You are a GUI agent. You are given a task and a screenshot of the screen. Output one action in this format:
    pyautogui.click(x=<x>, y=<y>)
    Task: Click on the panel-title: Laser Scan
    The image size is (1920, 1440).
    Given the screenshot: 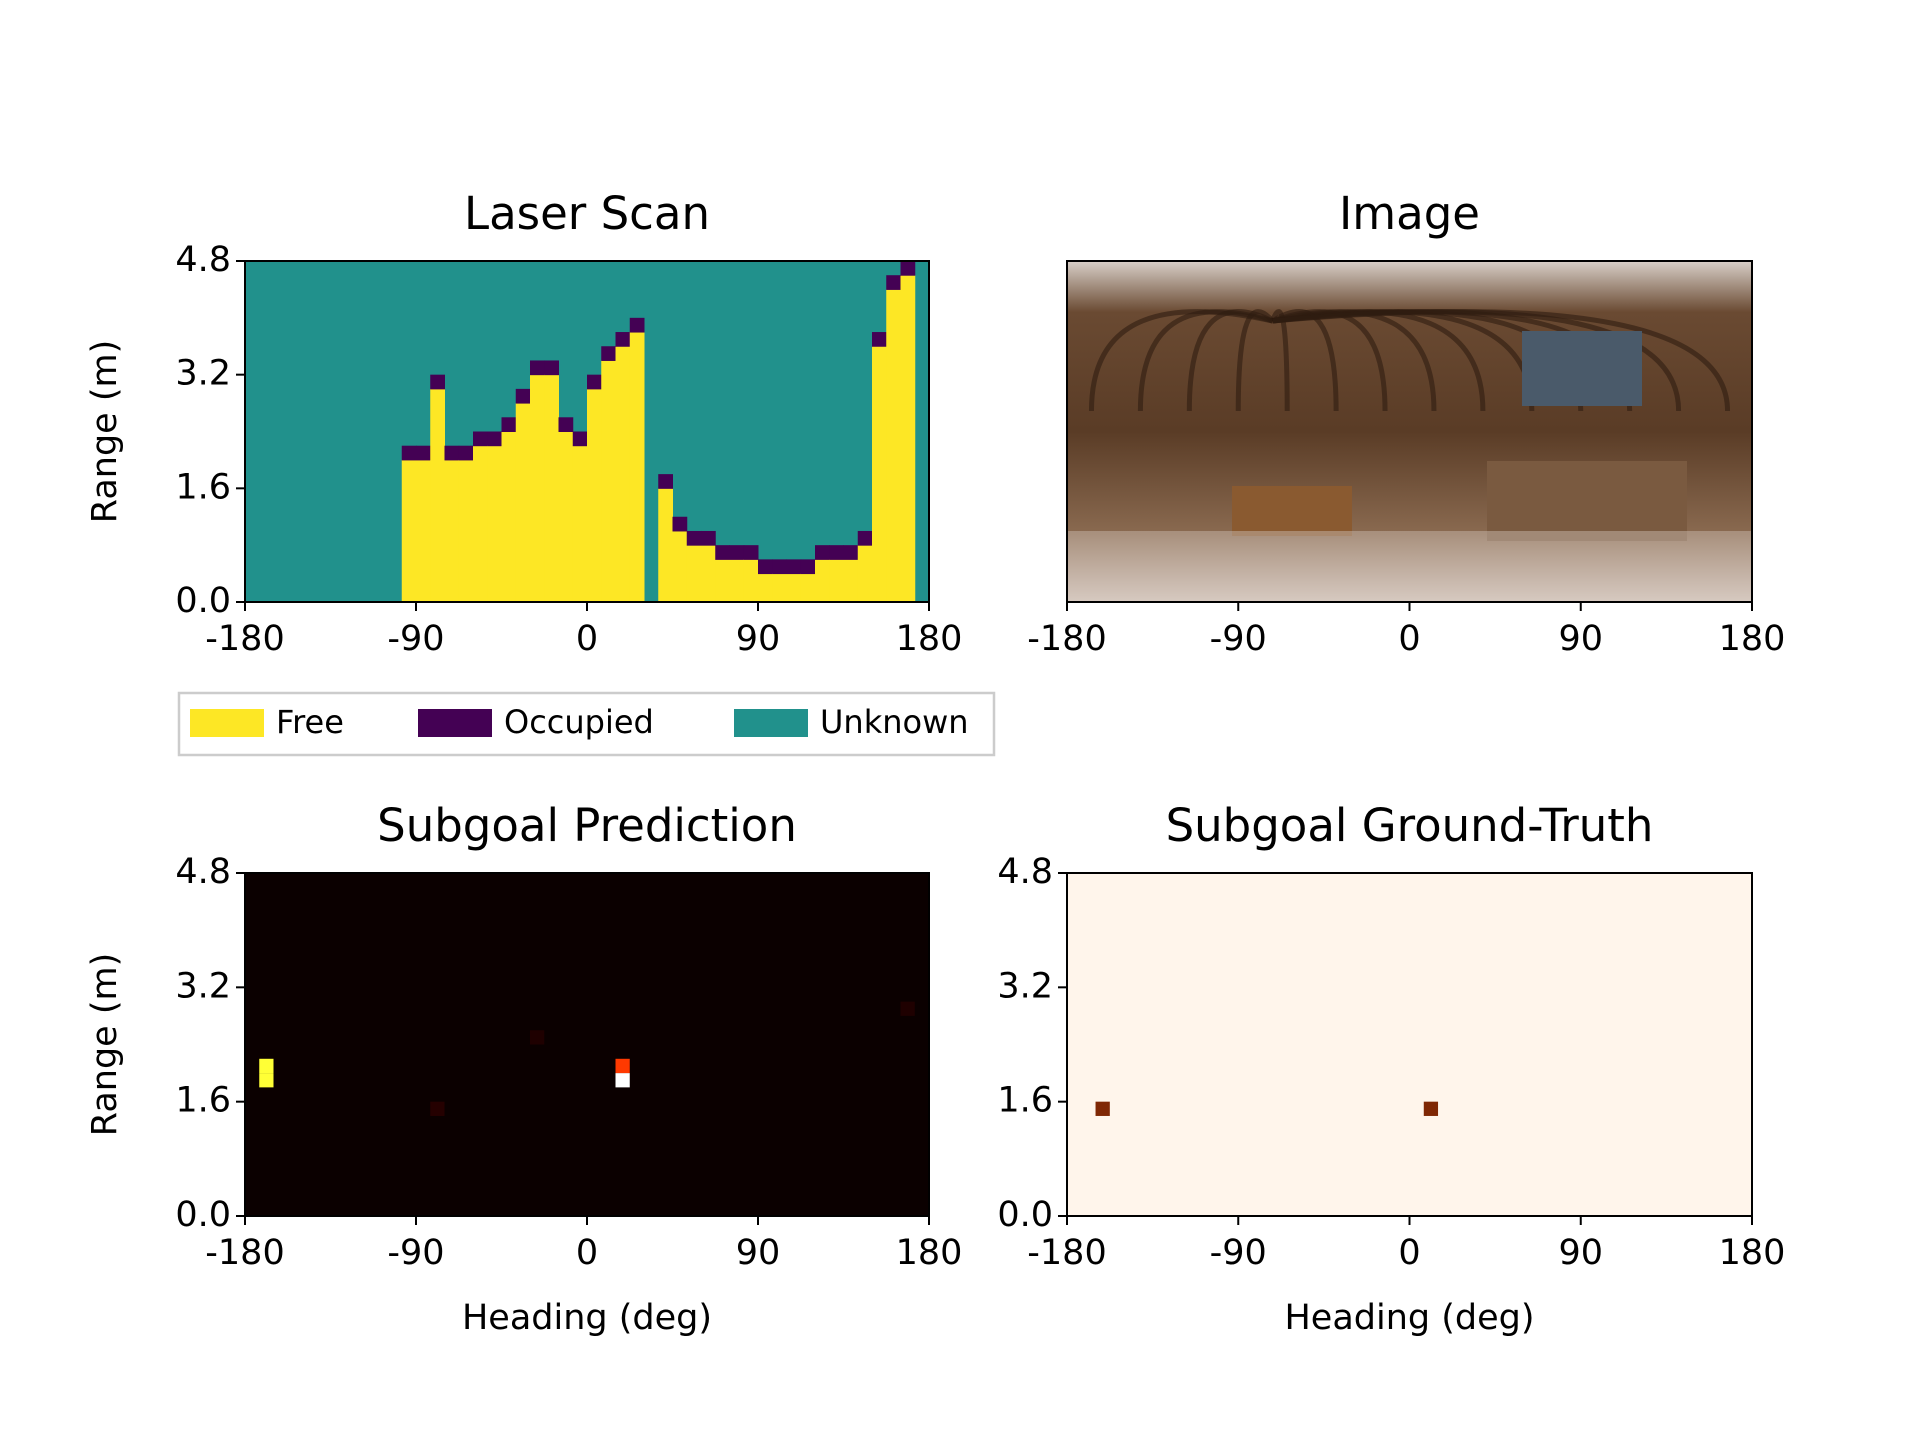 What is the action you would take?
    pyautogui.click(x=587, y=213)
    